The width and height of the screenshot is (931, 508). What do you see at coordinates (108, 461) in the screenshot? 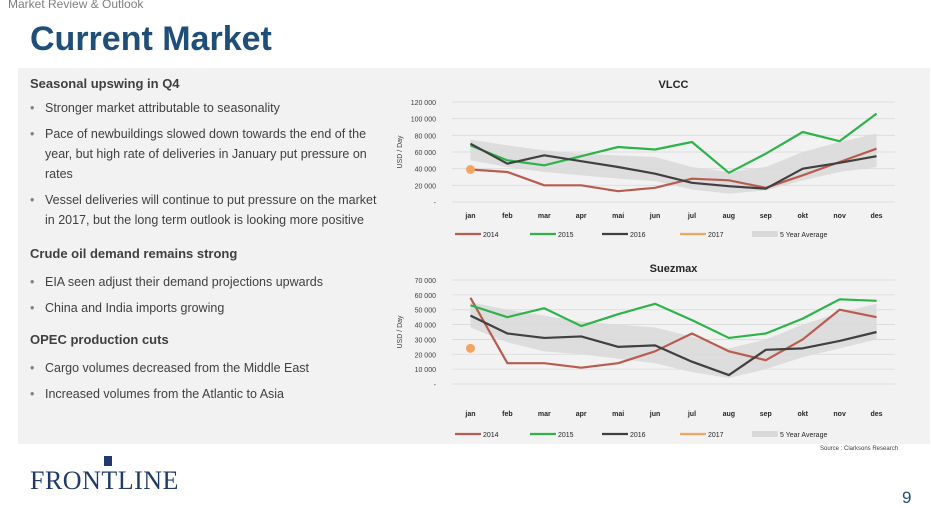
I see `logo-mark` at bounding box center [108, 461].